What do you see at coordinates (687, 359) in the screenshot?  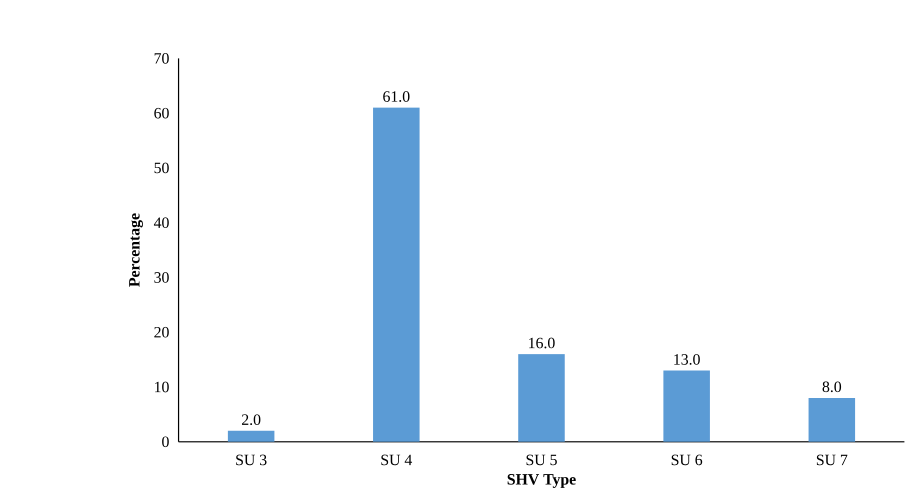 I see `data-label: 13.0` at bounding box center [687, 359].